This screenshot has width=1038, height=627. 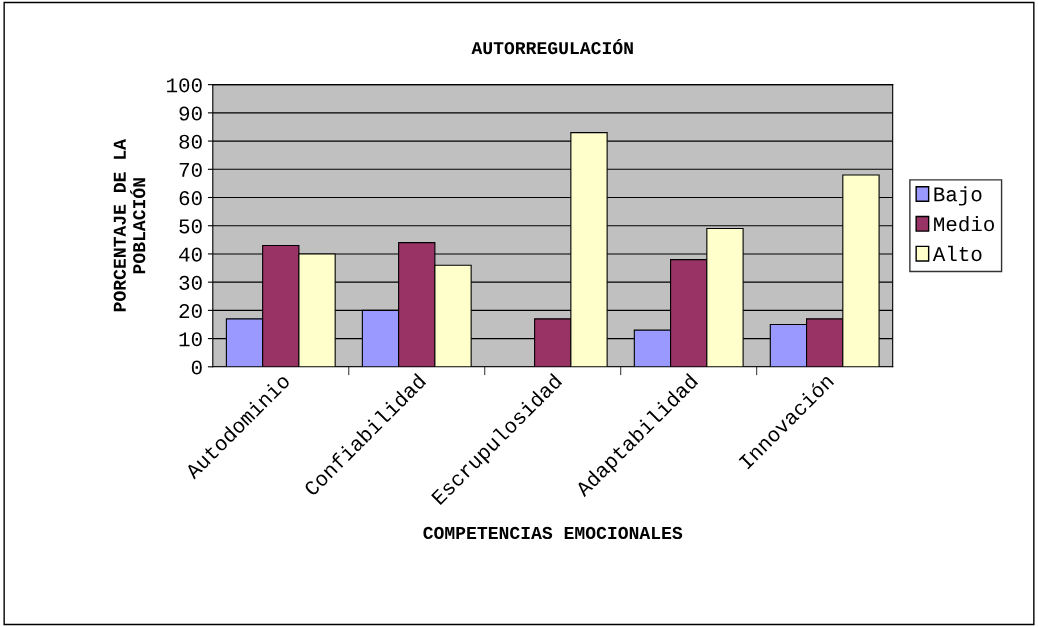 What do you see at coordinates (190, 311) in the screenshot?
I see `y-tick-label: 20` at bounding box center [190, 311].